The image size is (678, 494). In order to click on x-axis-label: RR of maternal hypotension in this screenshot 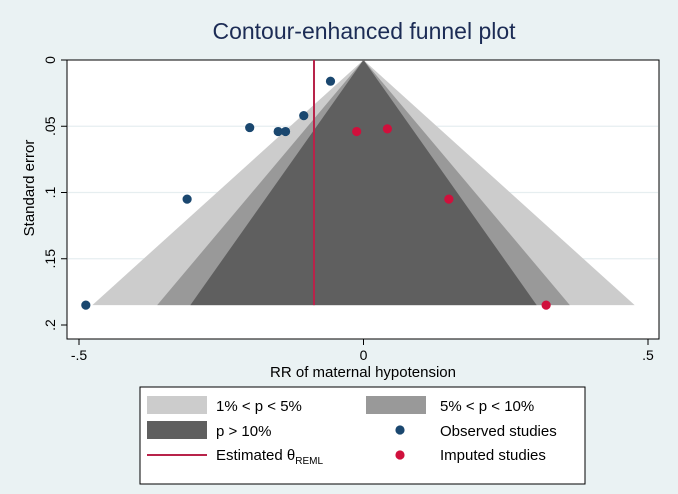, I will do `click(363, 372)`.